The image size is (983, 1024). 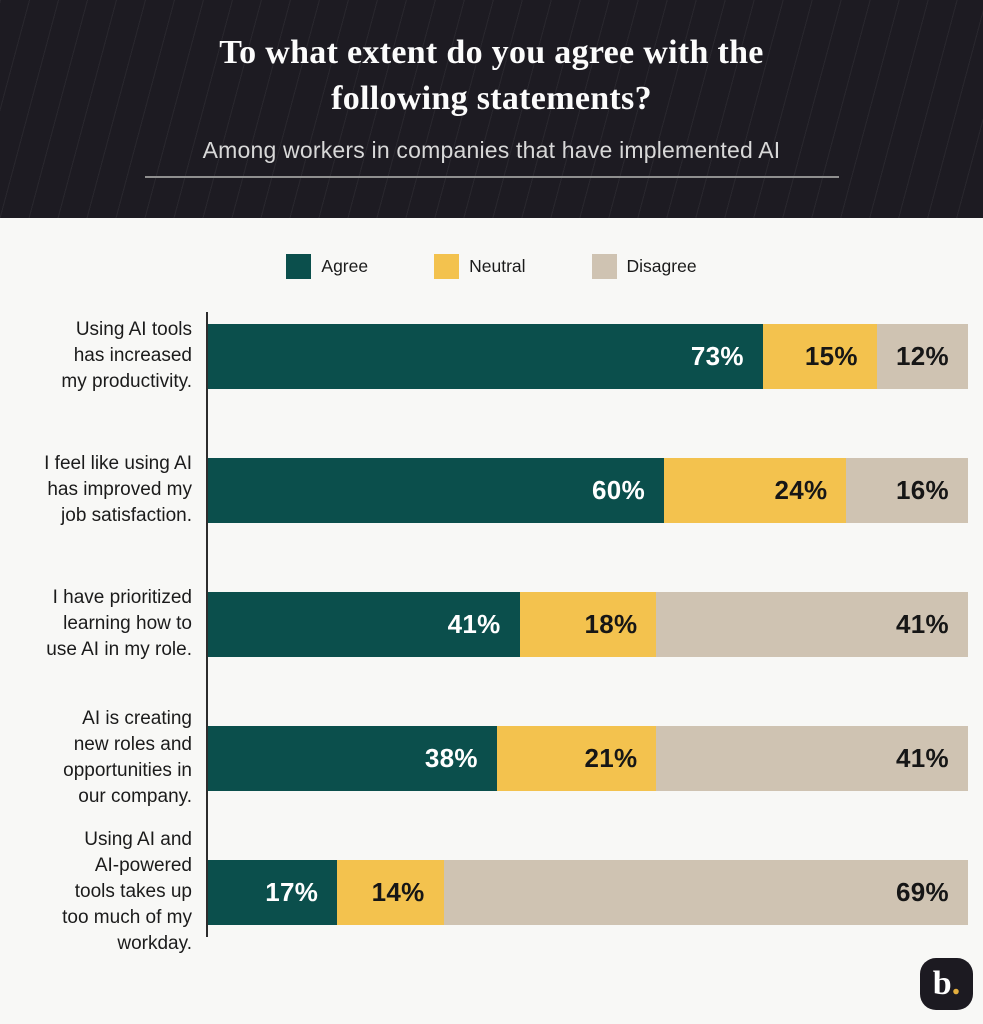 I want to click on statement-label-line: I feel like using AI, so click(x=118, y=463).